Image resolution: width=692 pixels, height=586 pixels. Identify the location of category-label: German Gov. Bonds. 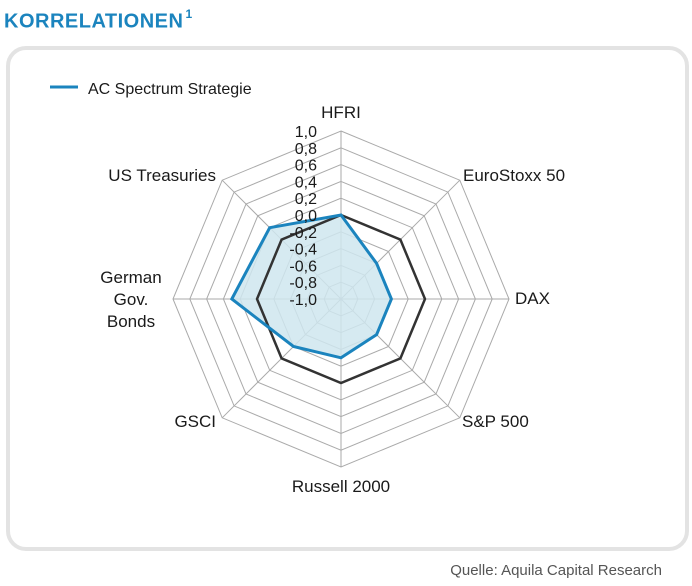
(130, 299).